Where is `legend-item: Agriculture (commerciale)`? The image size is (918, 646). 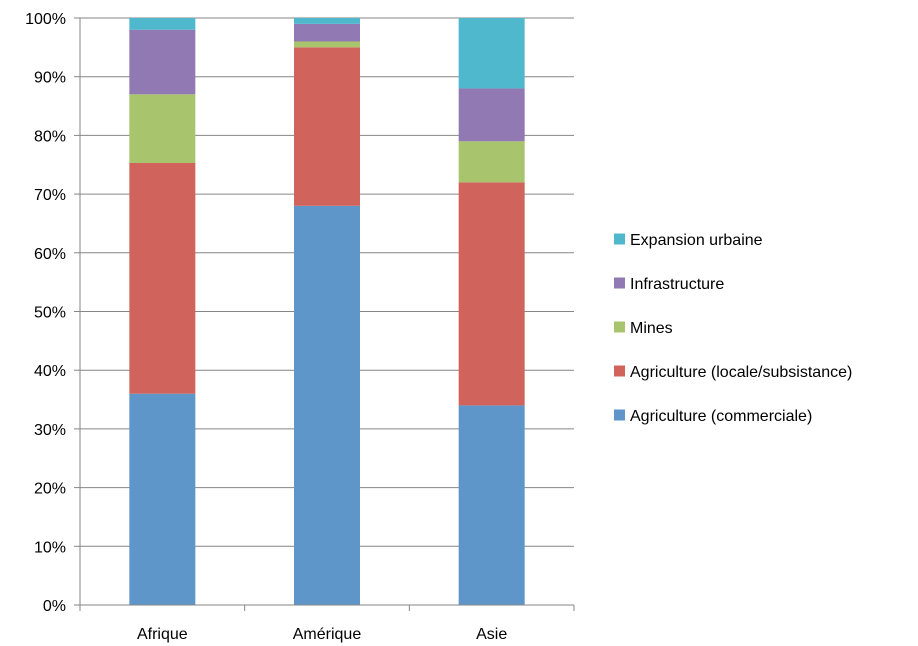 legend-item: Agriculture (commerciale) is located at coordinates (713, 416).